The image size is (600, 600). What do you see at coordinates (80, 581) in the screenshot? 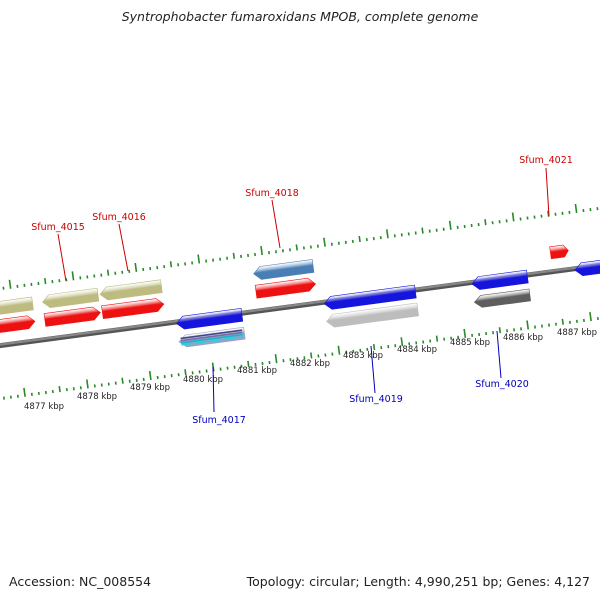
I see `accession-label: Accession: NC_008554` at bounding box center [80, 581].